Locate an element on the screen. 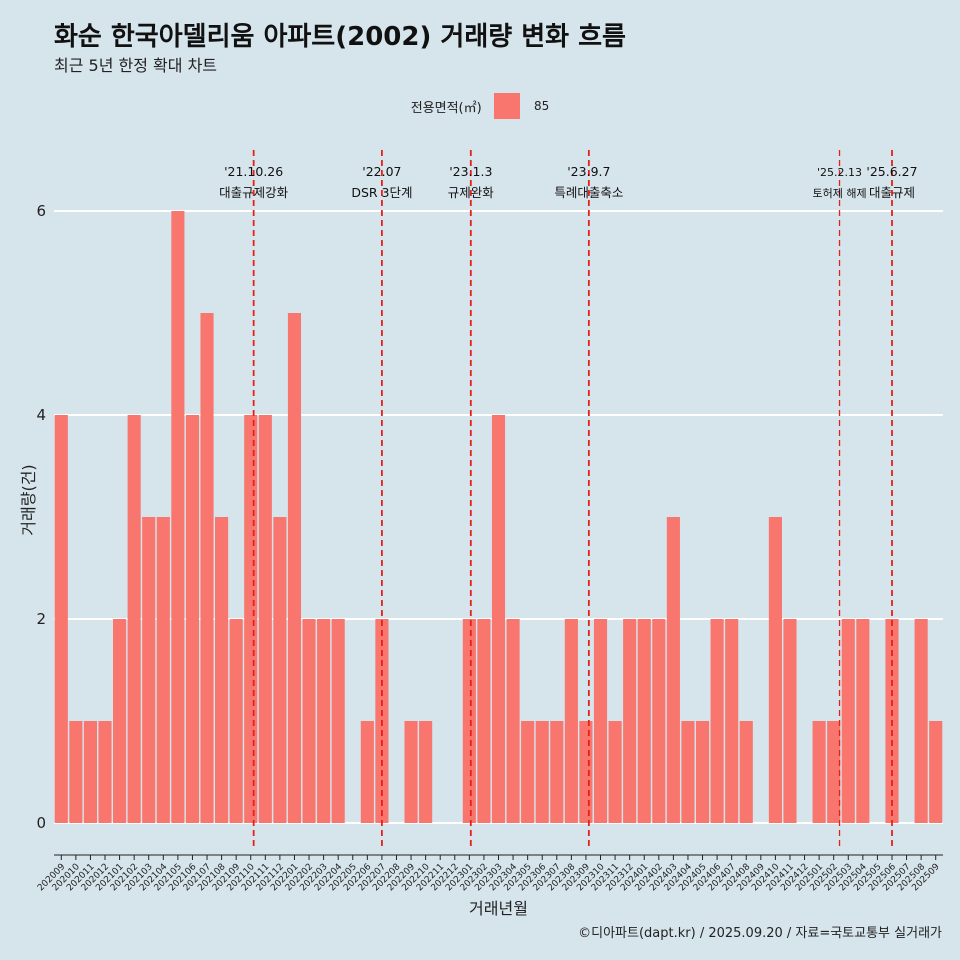  event-date-label: '25.2.13 is located at coordinates (839, 172).